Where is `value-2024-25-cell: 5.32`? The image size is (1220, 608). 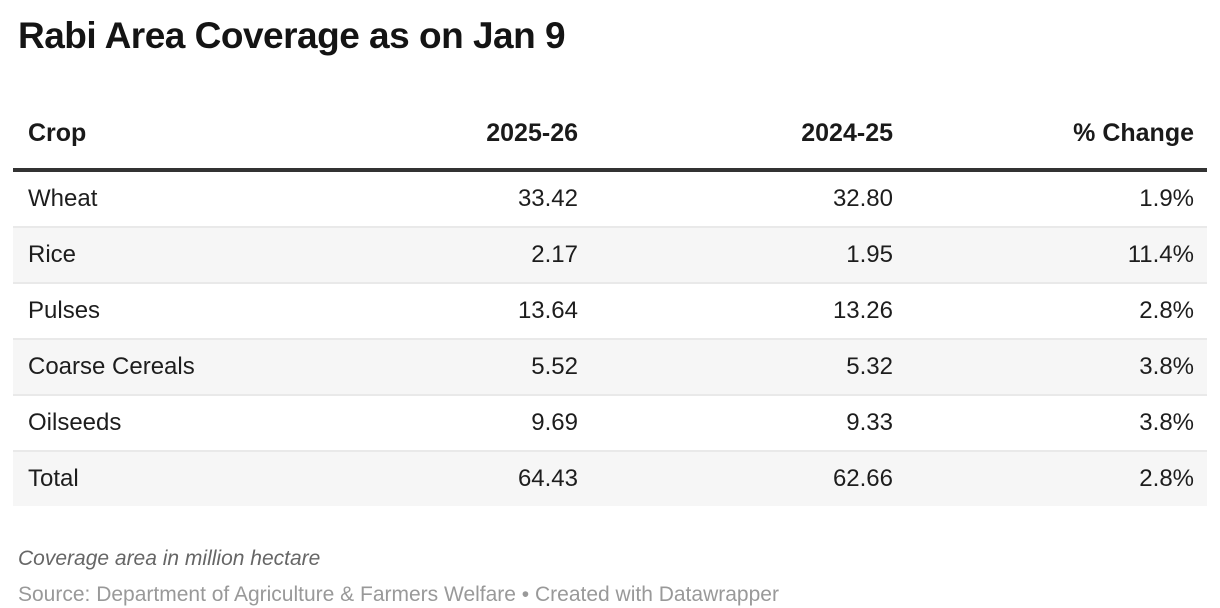 value-2024-25-cell: 5.32 is located at coordinates (869, 367).